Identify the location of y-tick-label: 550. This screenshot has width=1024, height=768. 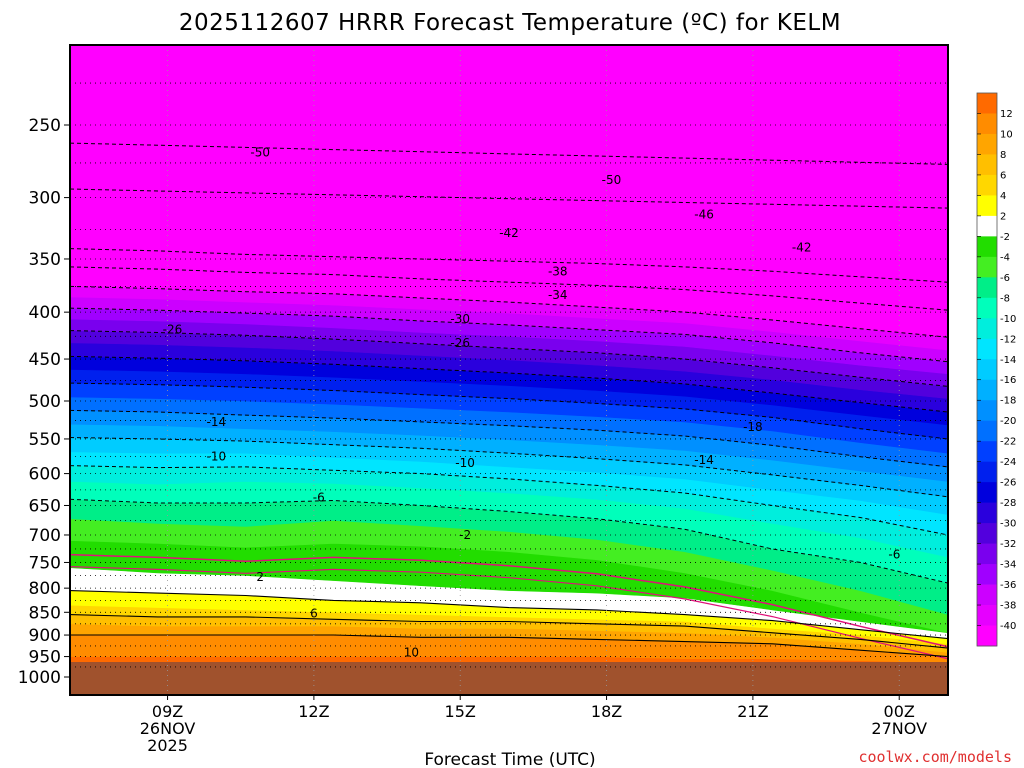
(45, 440).